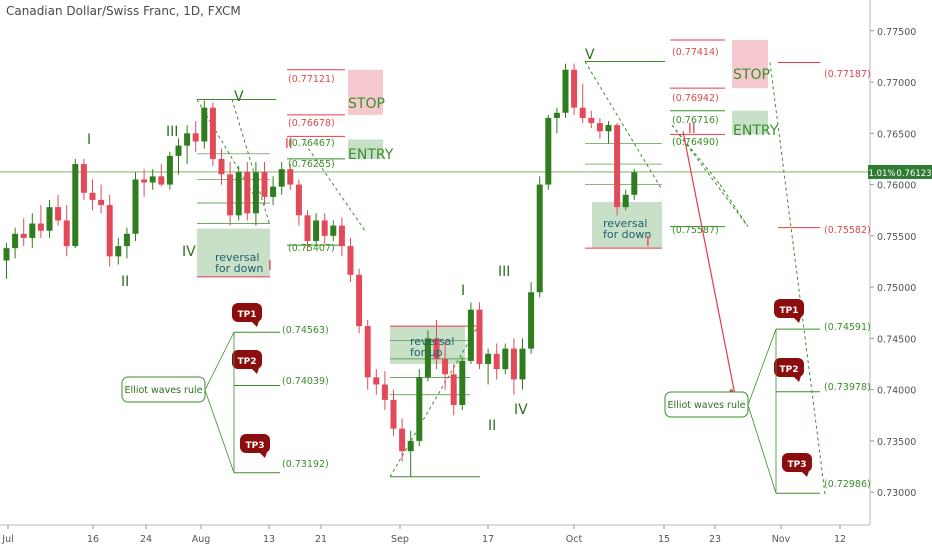 This screenshot has height=550, width=932. Describe the element at coordinates (695, 98) in the screenshot. I see `level-label: (0.76942)` at that location.